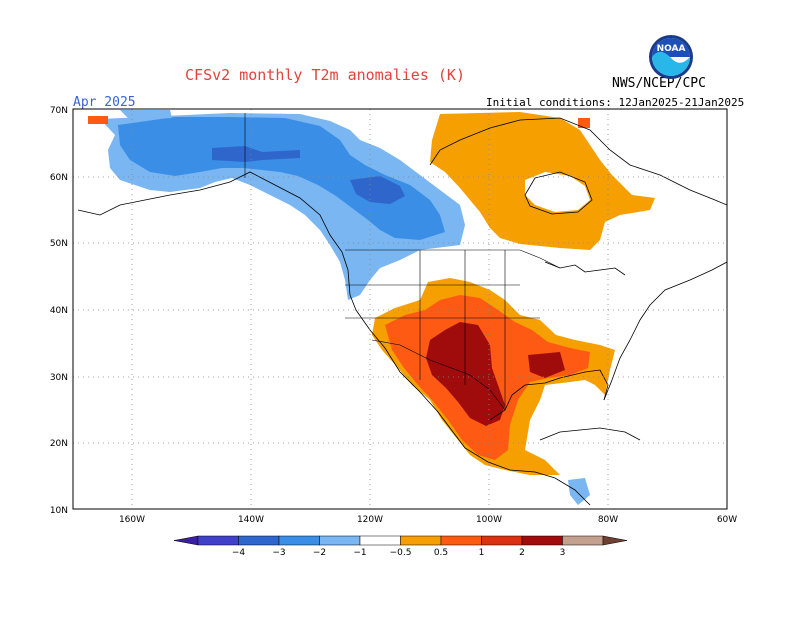 The height and width of the screenshot is (618, 800). Describe the element at coordinates (615, 540) in the screenshot. I see `colorbar-arrow-right` at that location.